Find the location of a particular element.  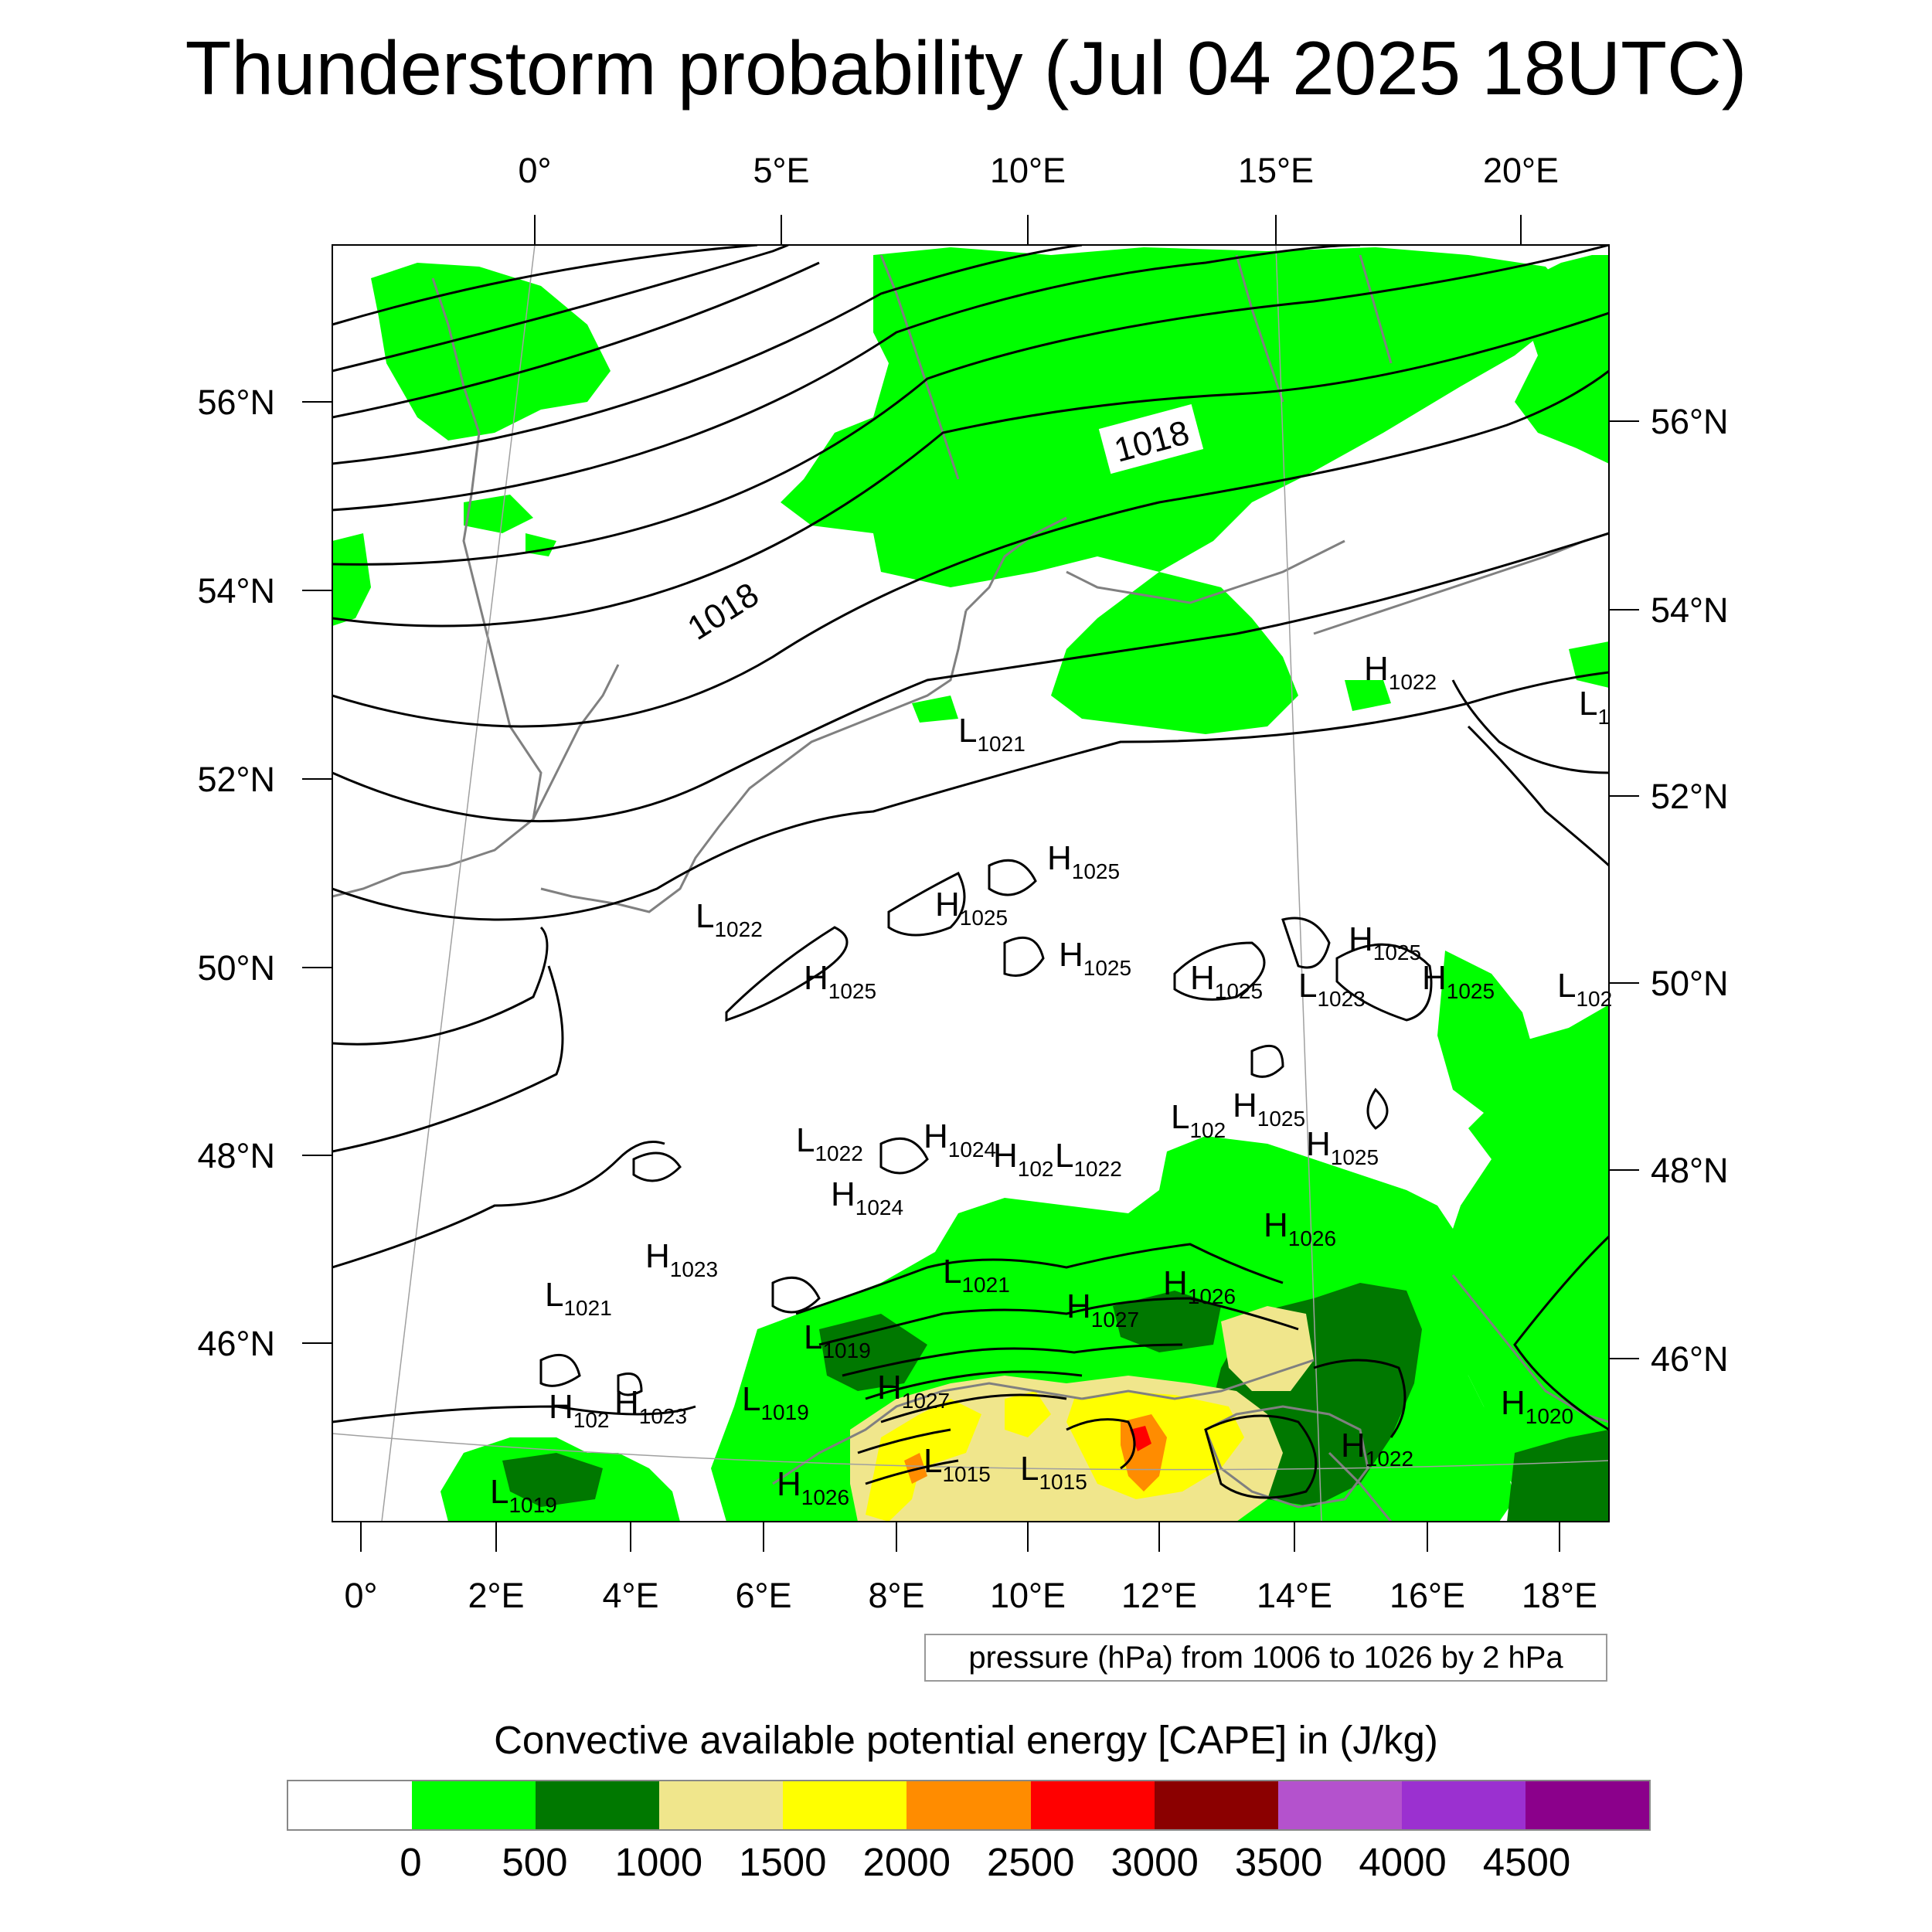

lon-label-bottom: 6°E is located at coordinates (763, 1596).